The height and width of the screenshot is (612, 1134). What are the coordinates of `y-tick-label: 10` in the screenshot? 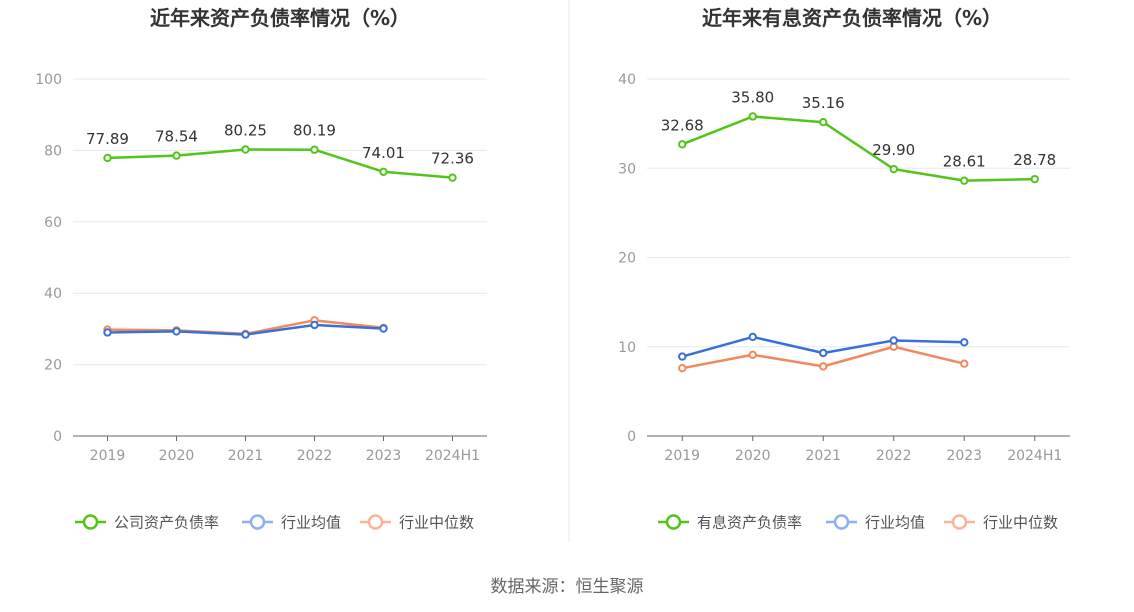 It's located at (627, 348).